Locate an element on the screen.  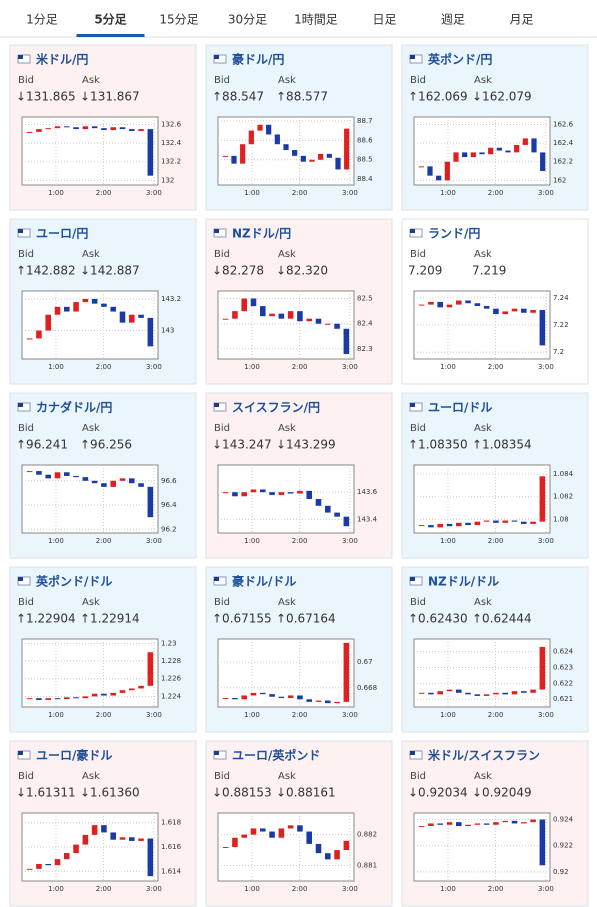
pair-name: 米ドル/スイスフラン is located at coordinates (484, 755).